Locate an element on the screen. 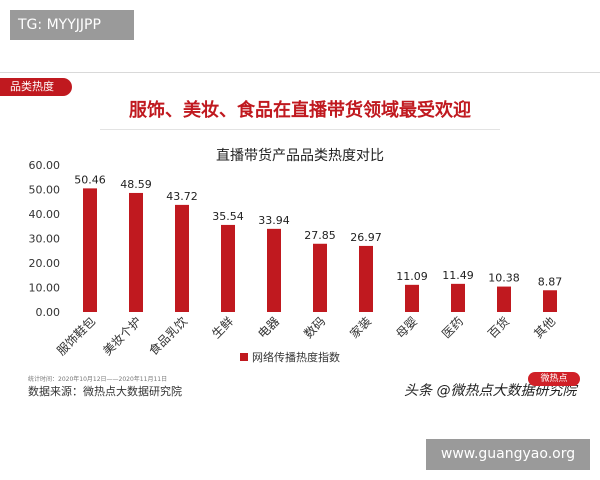 The width and height of the screenshot is (600, 480). bar-value-label: 10.38 is located at coordinates (504, 278).